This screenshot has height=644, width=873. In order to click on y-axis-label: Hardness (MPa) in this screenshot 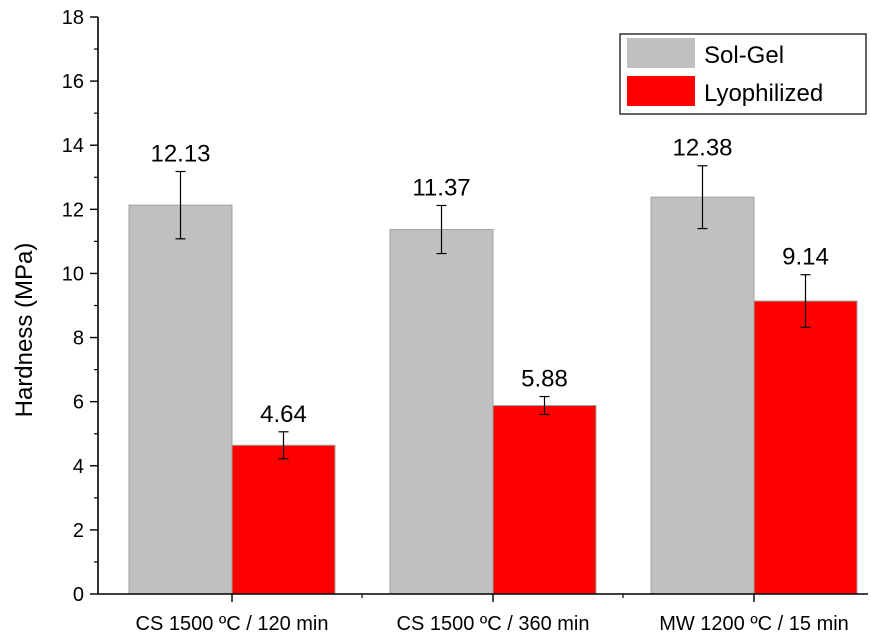, I will do `click(24, 330)`.